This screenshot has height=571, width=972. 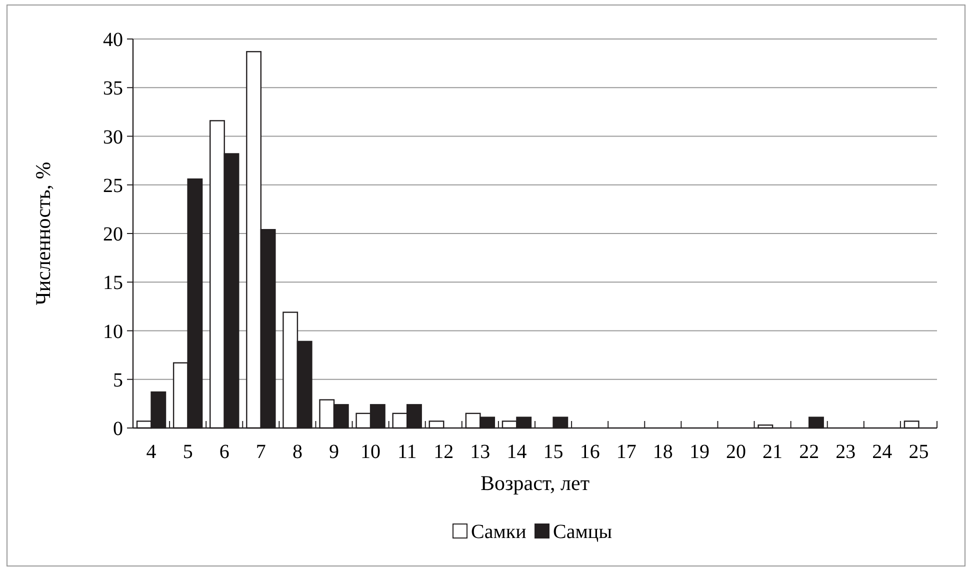 What do you see at coordinates (151, 452) in the screenshot?
I see `x-tick-label: 4` at bounding box center [151, 452].